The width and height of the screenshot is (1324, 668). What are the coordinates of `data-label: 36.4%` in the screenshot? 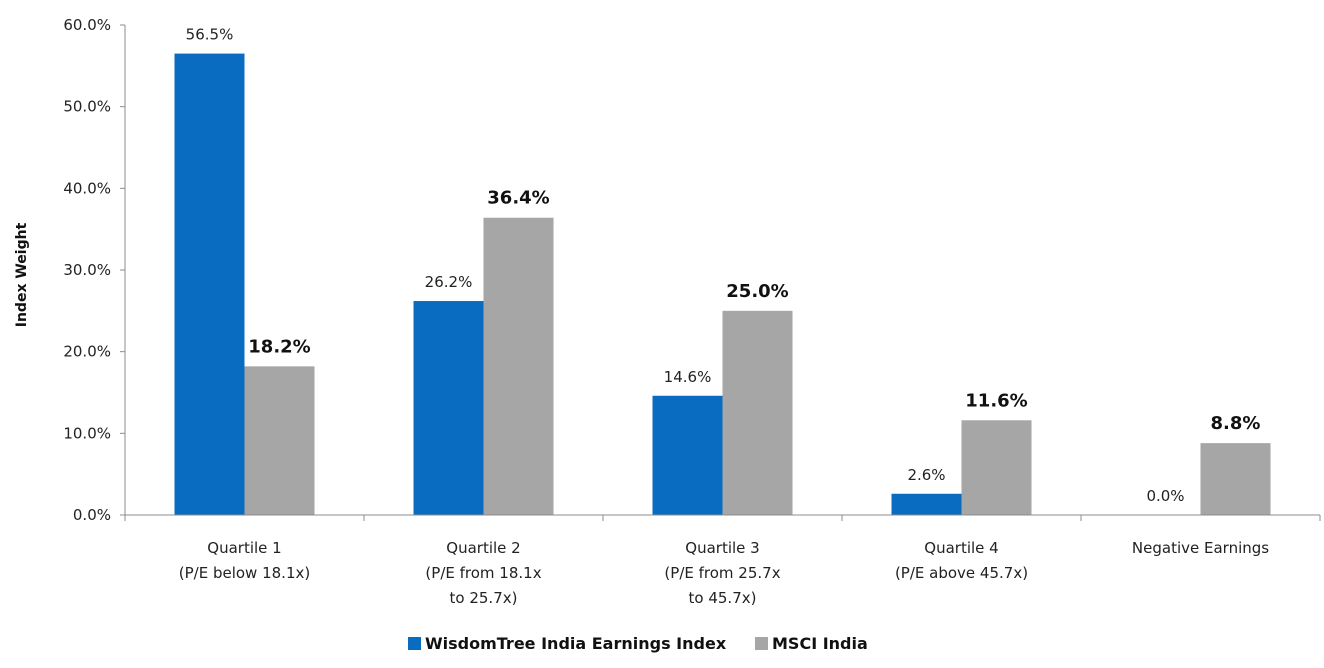 It's located at (518, 198).